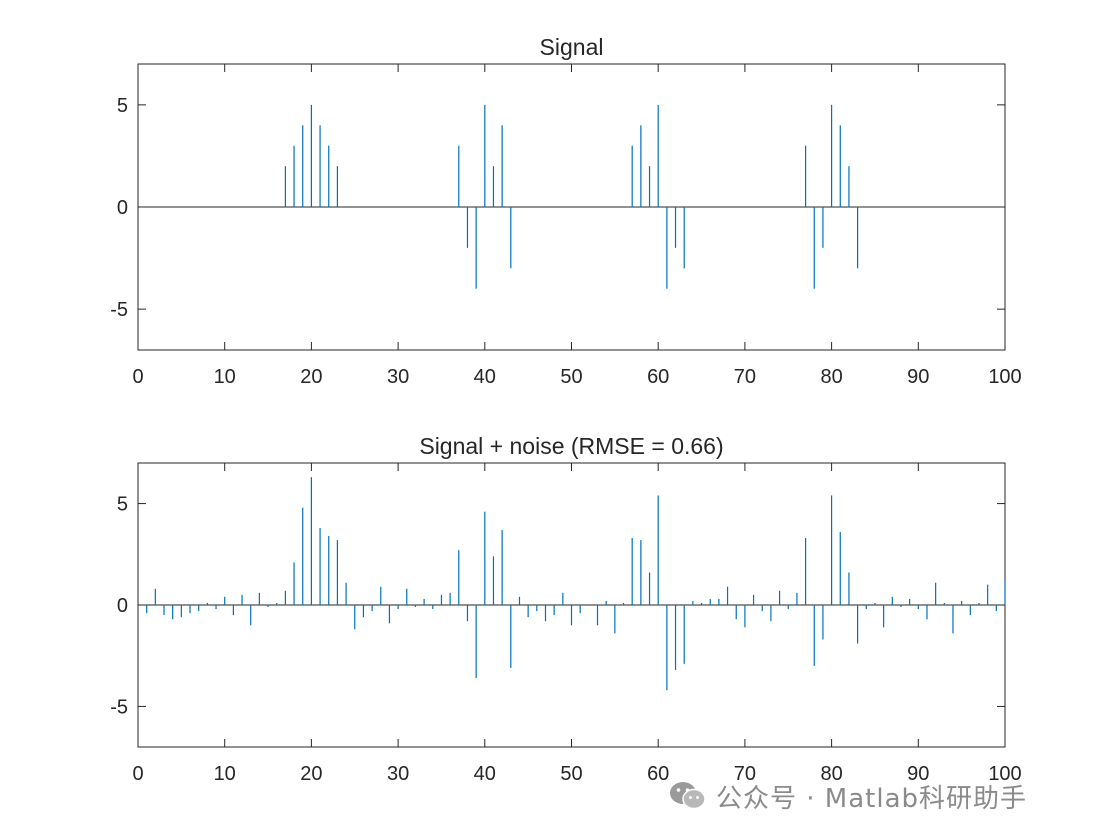 The height and width of the screenshot is (839, 1109). What do you see at coordinates (688, 796) in the screenshot?
I see `wechat-icon` at bounding box center [688, 796].